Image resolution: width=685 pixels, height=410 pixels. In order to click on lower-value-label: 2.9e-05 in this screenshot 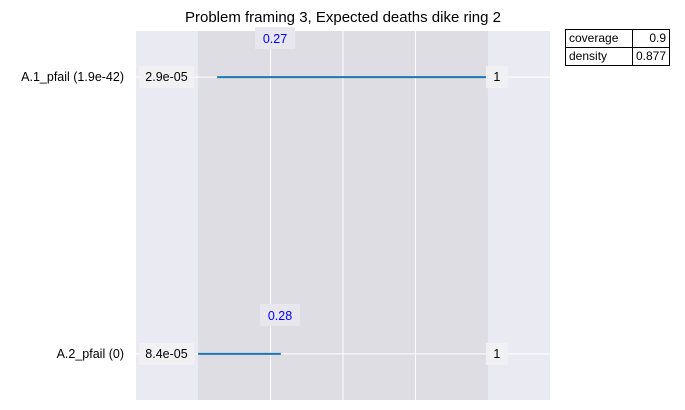, I will do `click(166, 77)`.